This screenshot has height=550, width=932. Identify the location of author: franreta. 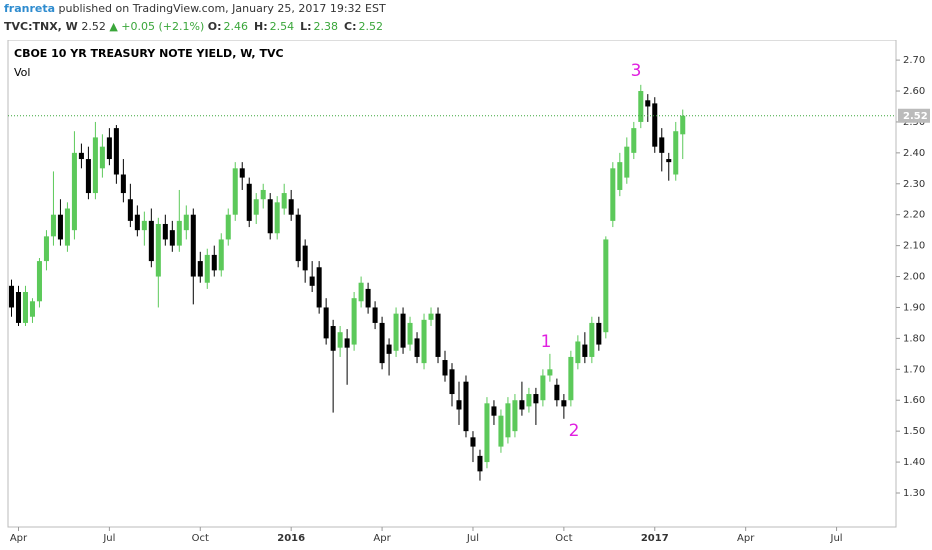
(30, 8).